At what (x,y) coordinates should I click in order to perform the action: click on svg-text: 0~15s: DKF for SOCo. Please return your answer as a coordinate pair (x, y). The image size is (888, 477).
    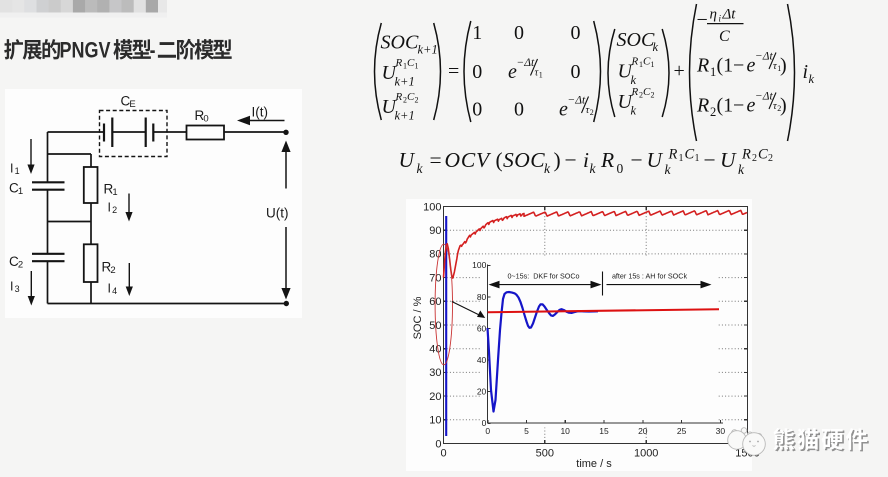
    Looking at the image, I should click on (543, 276).